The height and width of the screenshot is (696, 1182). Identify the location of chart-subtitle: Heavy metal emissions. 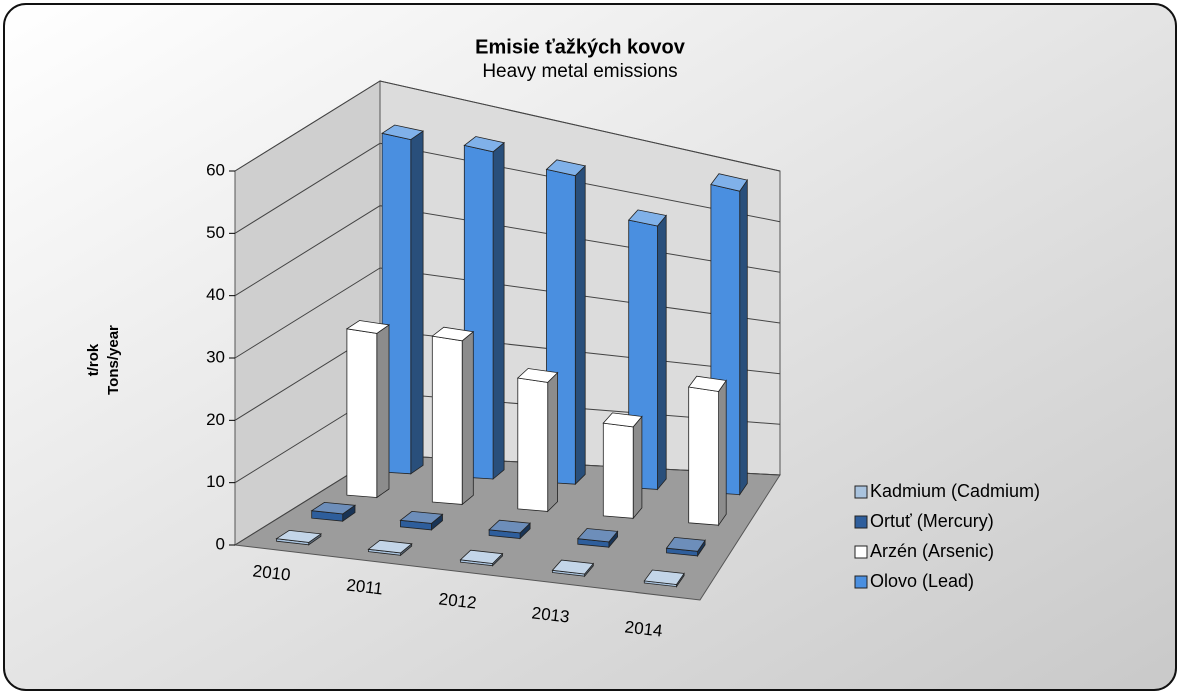
(579, 71).